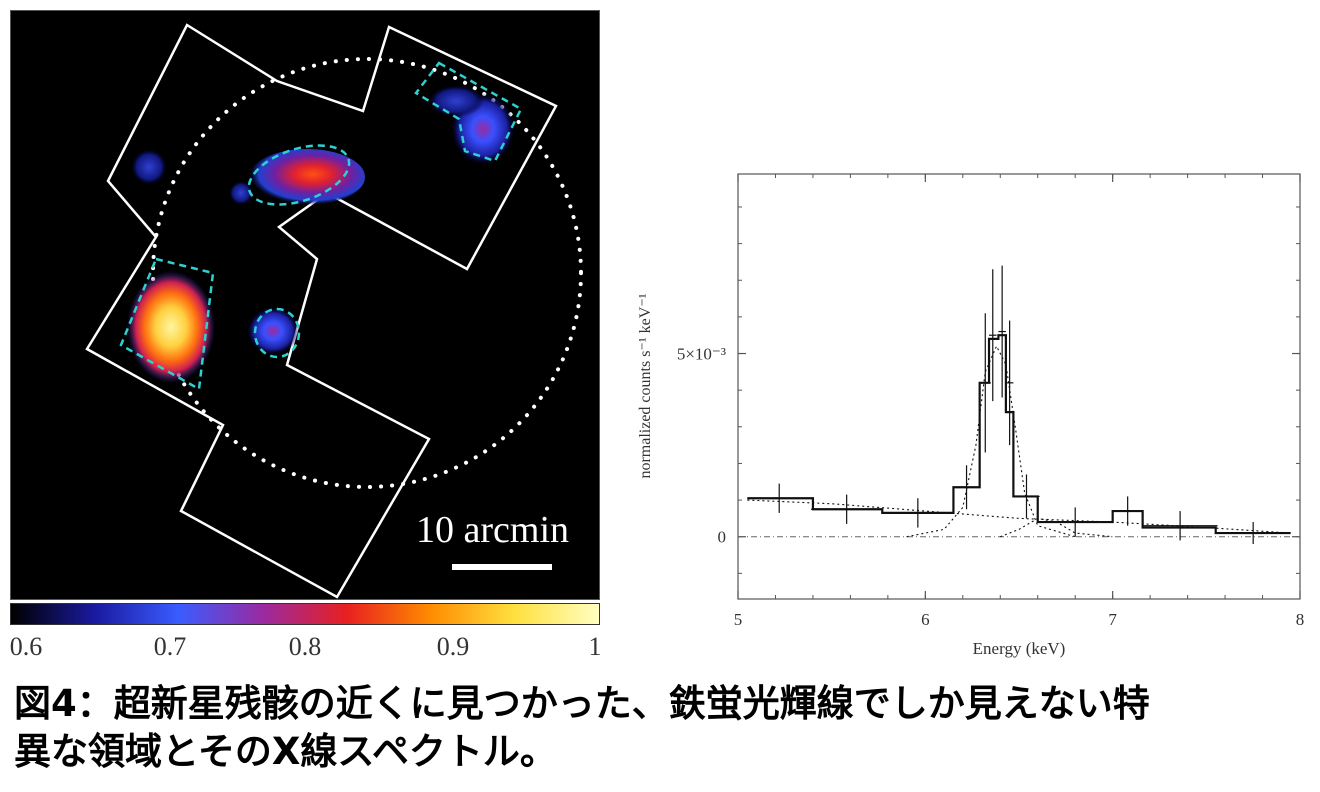 The height and width of the screenshot is (792, 1320). What do you see at coordinates (305, 614) in the screenshot?
I see `colorbar` at bounding box center [305, 614].